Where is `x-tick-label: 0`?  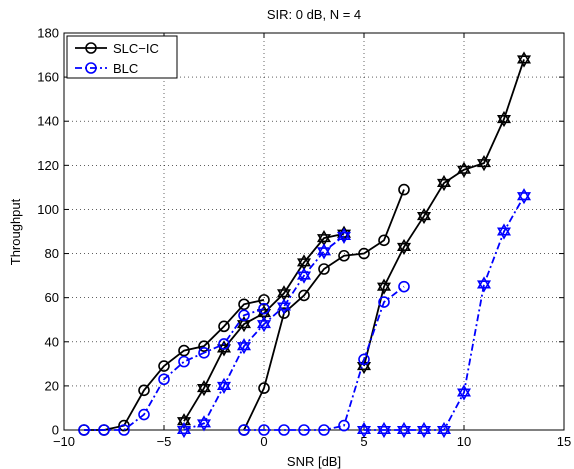 x-tick-label: 0 is located at coordinates (263, 441).